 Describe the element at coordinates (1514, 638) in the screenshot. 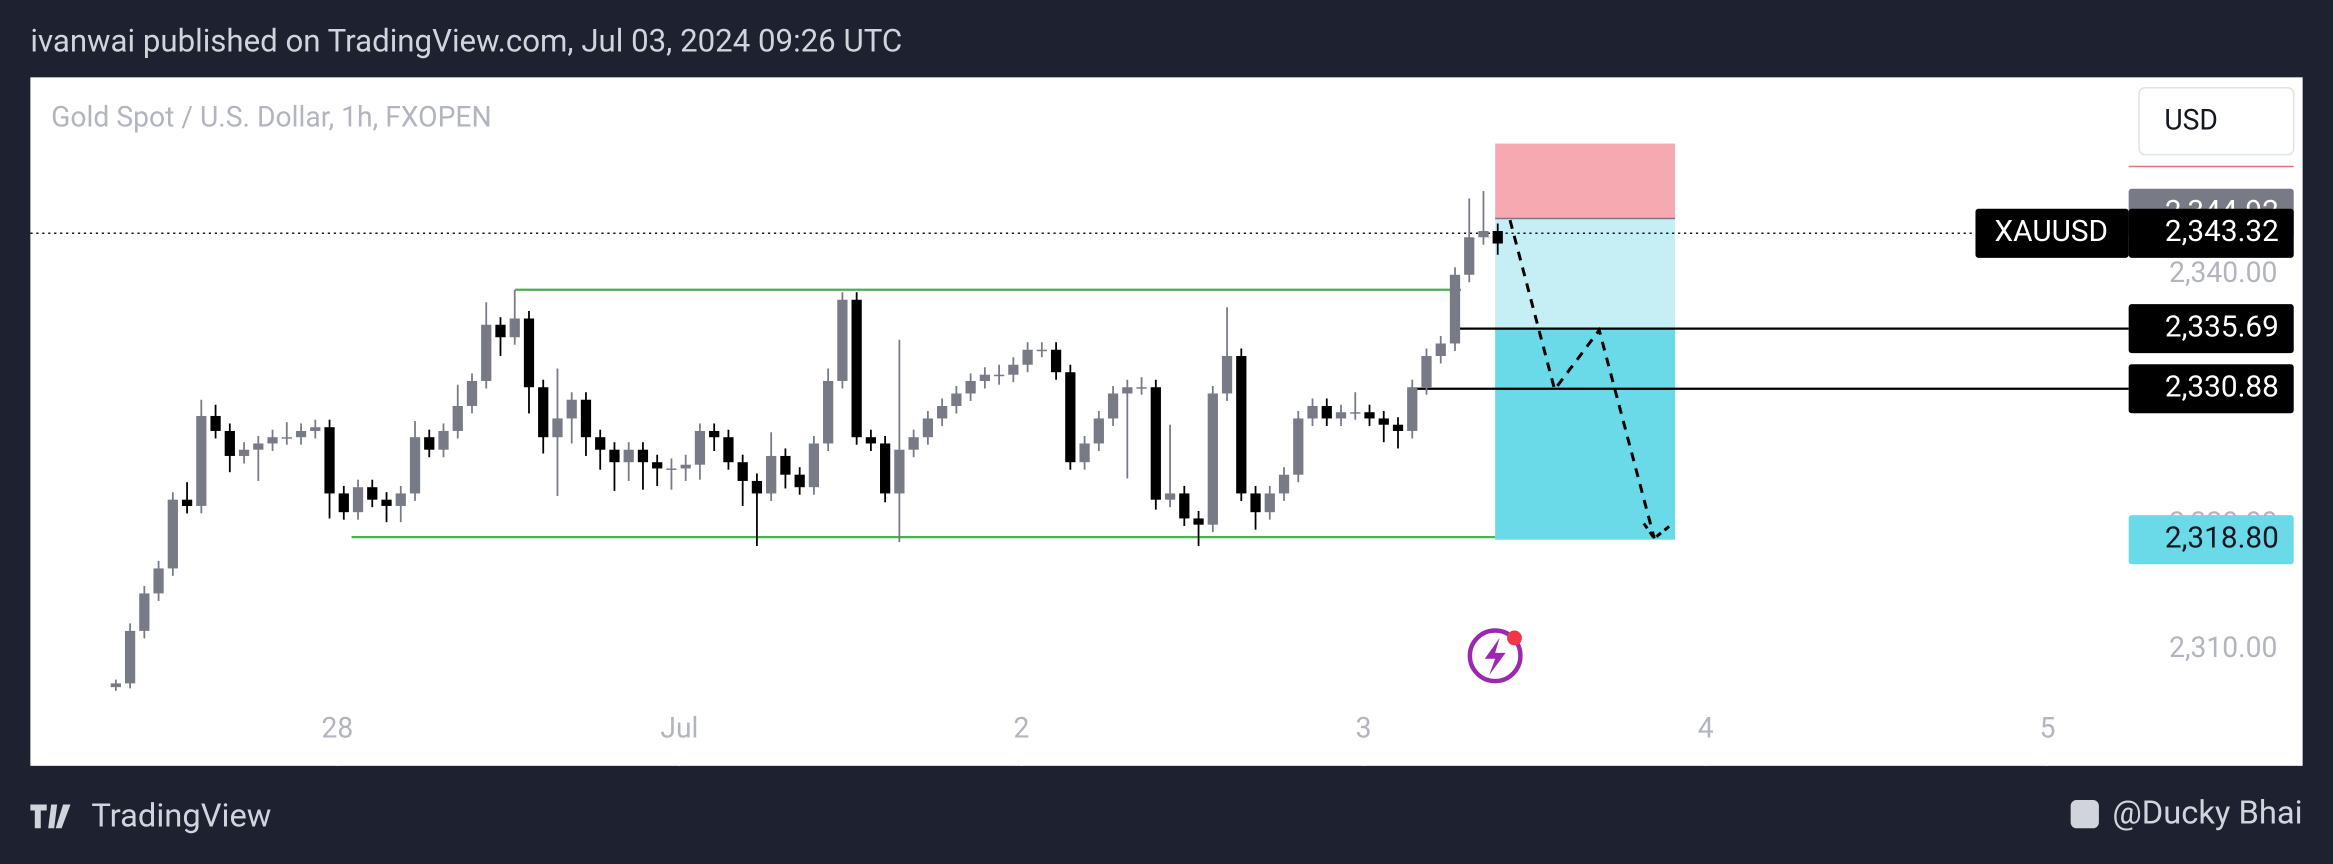

I see `icon-dot` at that location.